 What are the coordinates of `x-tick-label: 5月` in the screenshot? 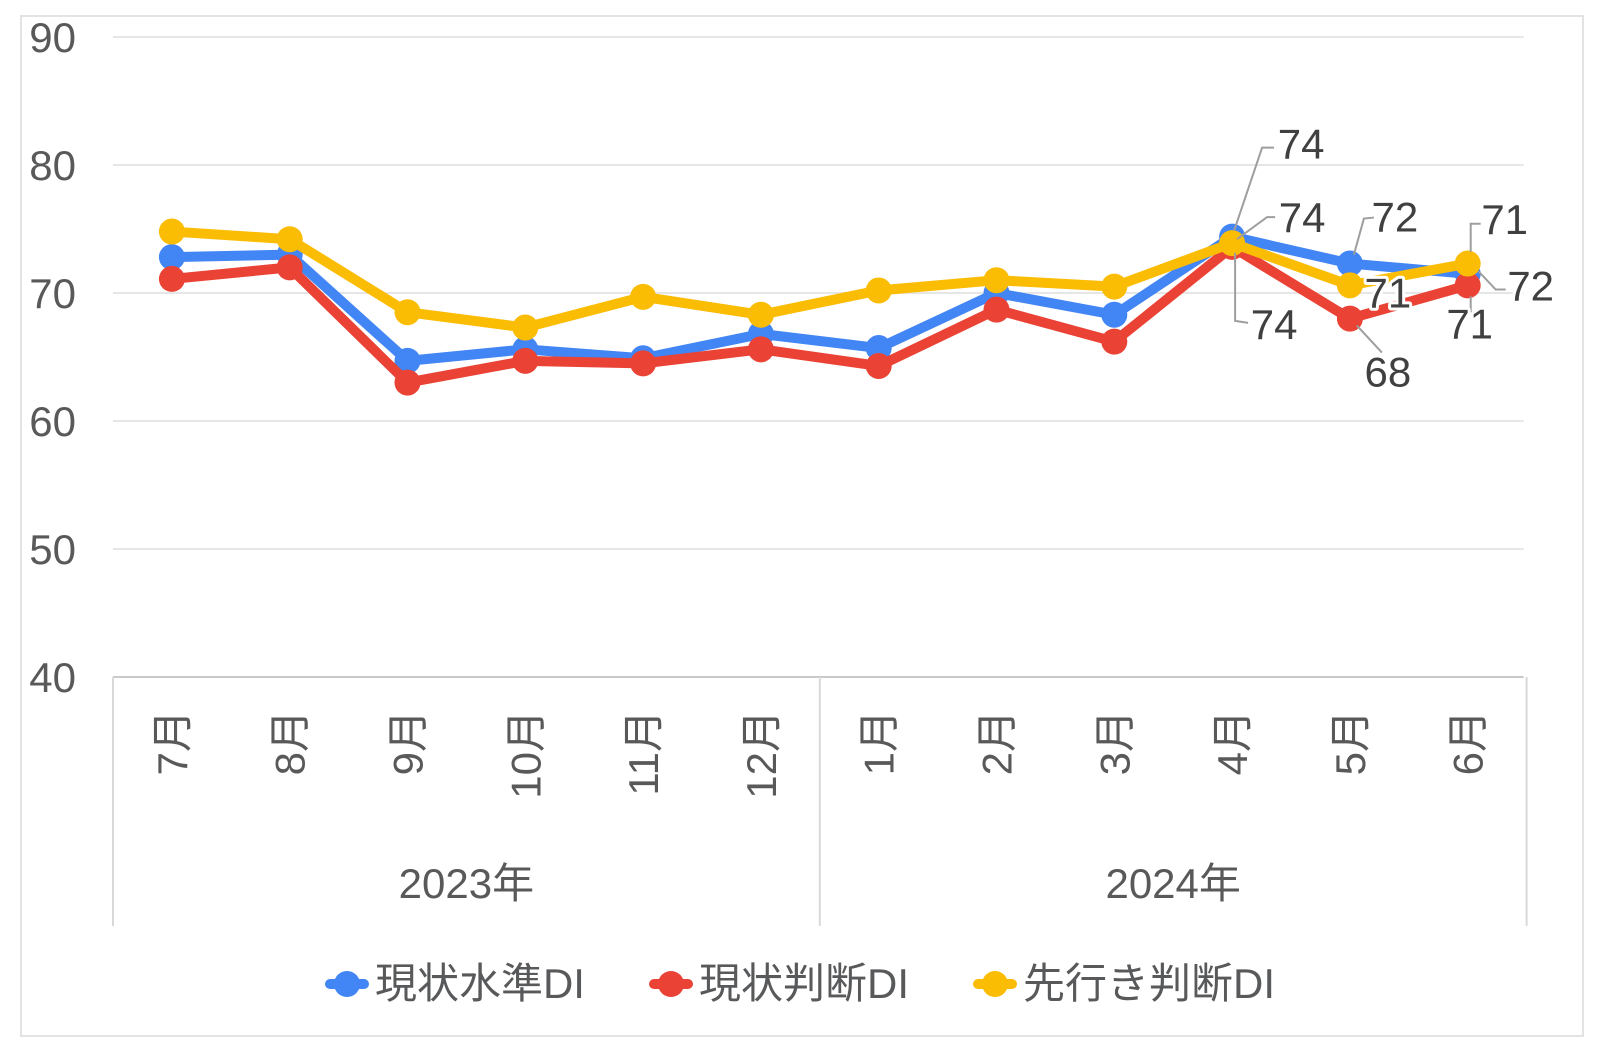 It's located at (1350, 742).